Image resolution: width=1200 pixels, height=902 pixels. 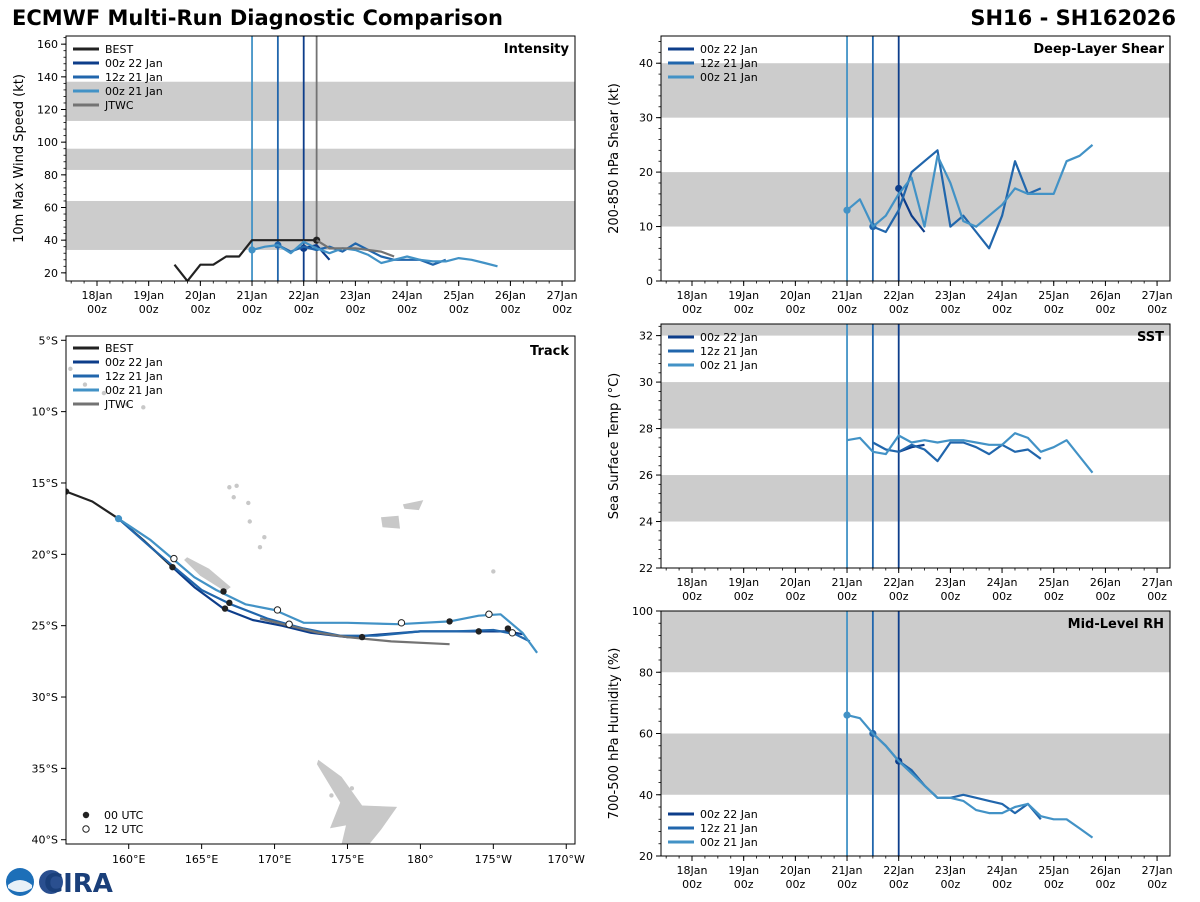 What do you see at coordinates (642, 611) in the screenshot?
I see `y-tick-label-4: 100` at bounding box center [642, 611].